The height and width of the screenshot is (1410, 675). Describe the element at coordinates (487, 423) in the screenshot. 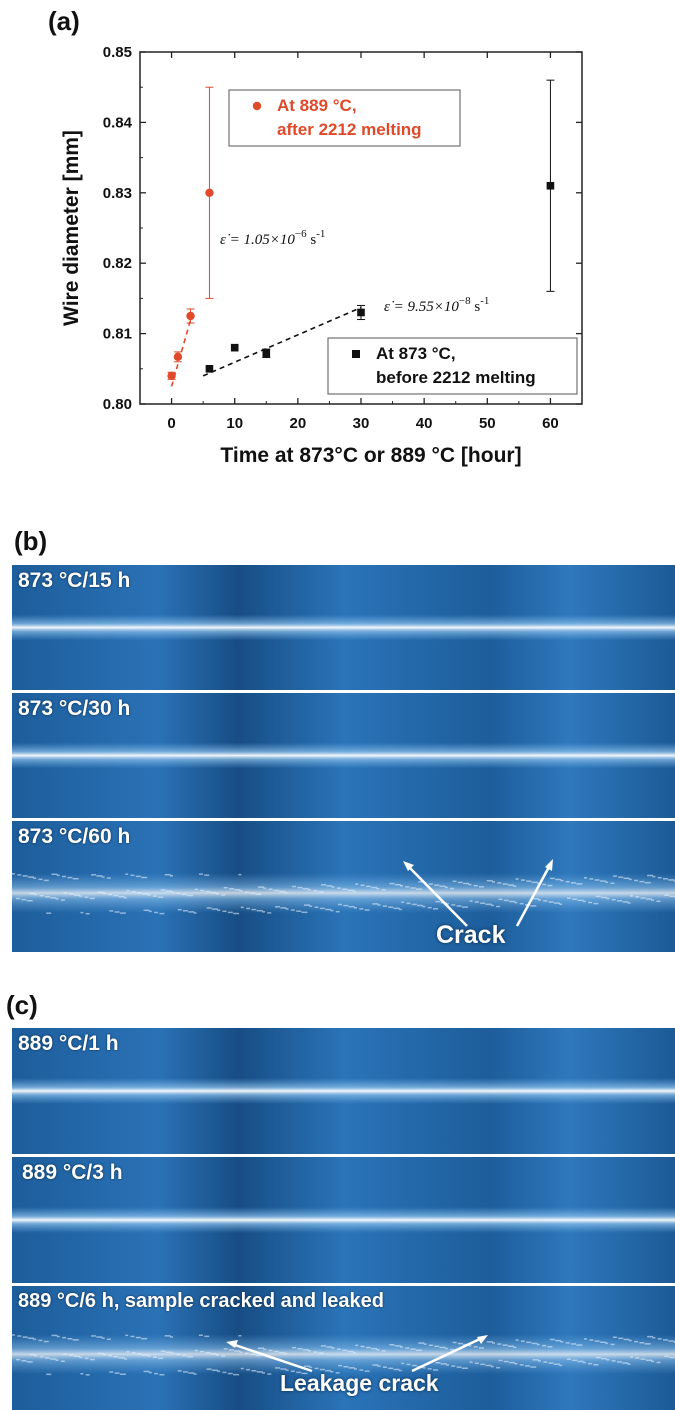

I see `x-tick-label: 50` at that location.